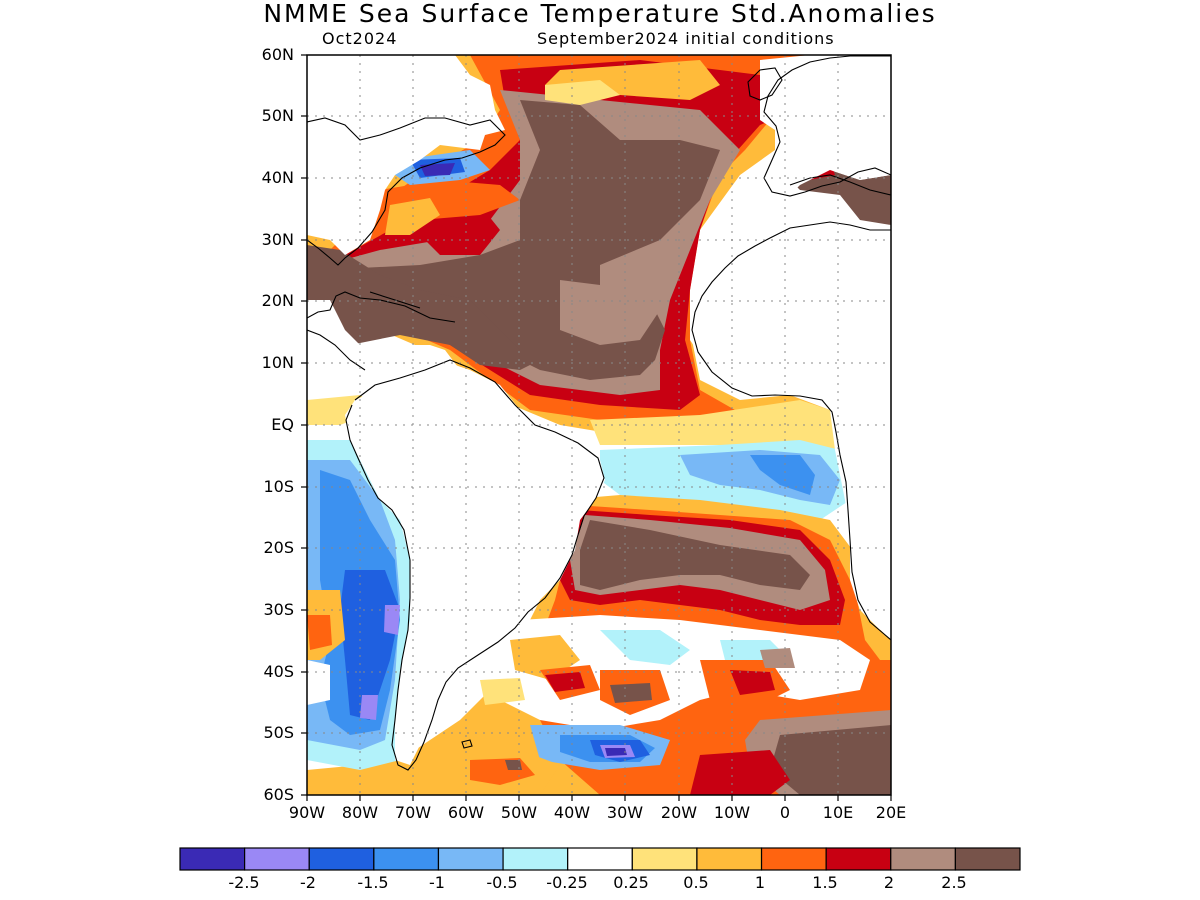  Describe the element at coordinates (244, 882) in the screenshot. I see `colorbar-label: -2.5` at that location.